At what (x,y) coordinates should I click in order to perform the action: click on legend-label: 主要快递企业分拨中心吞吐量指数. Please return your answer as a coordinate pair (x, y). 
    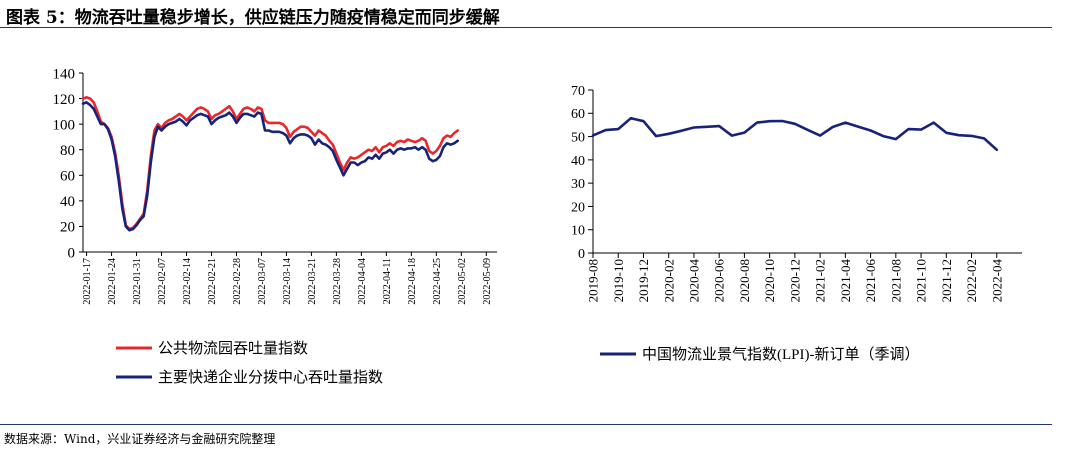
    Looking at the image, I should click on (270, 377).